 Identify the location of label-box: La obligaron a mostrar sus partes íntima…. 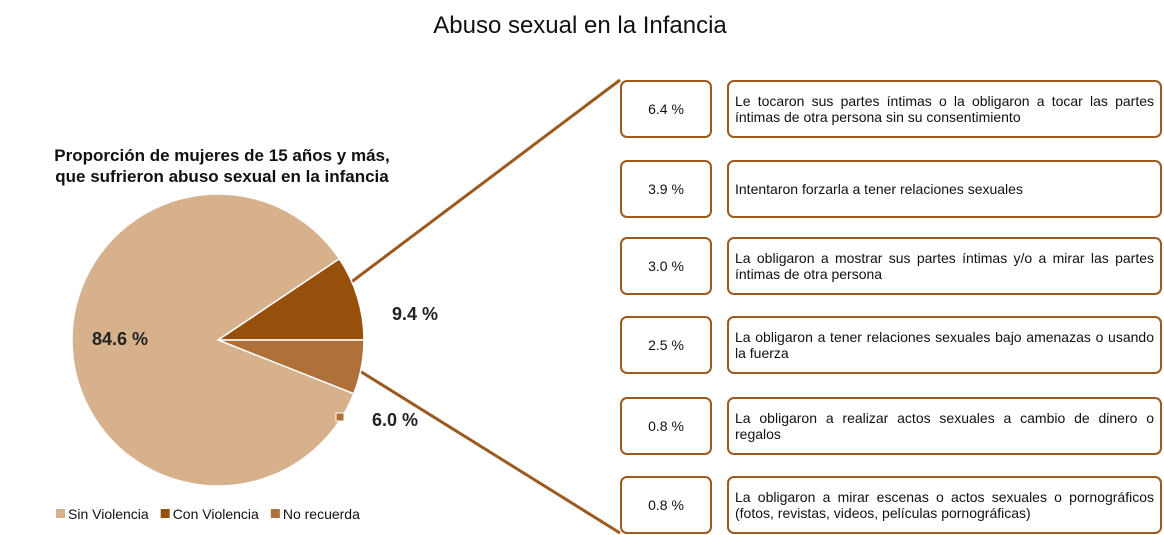
(944, 266).